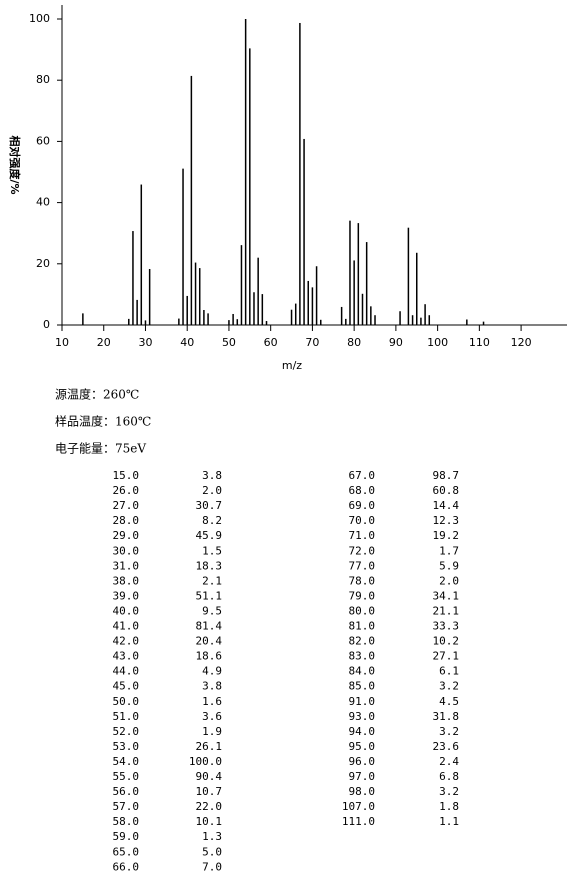  What do you see at coordinates (209, 565) in the screenshot?
I see `table-intensity: 18.3` at bounding box center [209, 565].